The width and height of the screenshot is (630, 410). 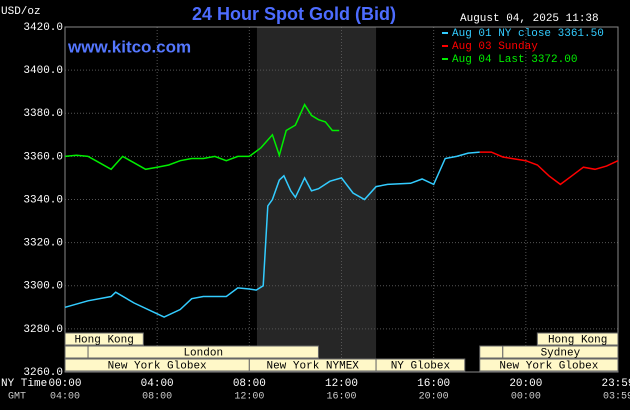 I want to click on session-label: NY Globex, so click(x=421, y=366).